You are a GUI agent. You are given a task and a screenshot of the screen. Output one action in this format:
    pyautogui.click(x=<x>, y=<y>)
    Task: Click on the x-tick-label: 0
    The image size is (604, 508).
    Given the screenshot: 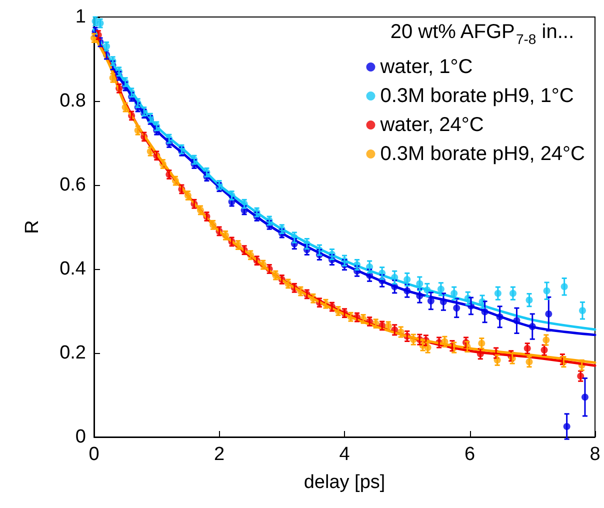 What is the action you would take?
    pyautogui.click(x=94, y=454)
    